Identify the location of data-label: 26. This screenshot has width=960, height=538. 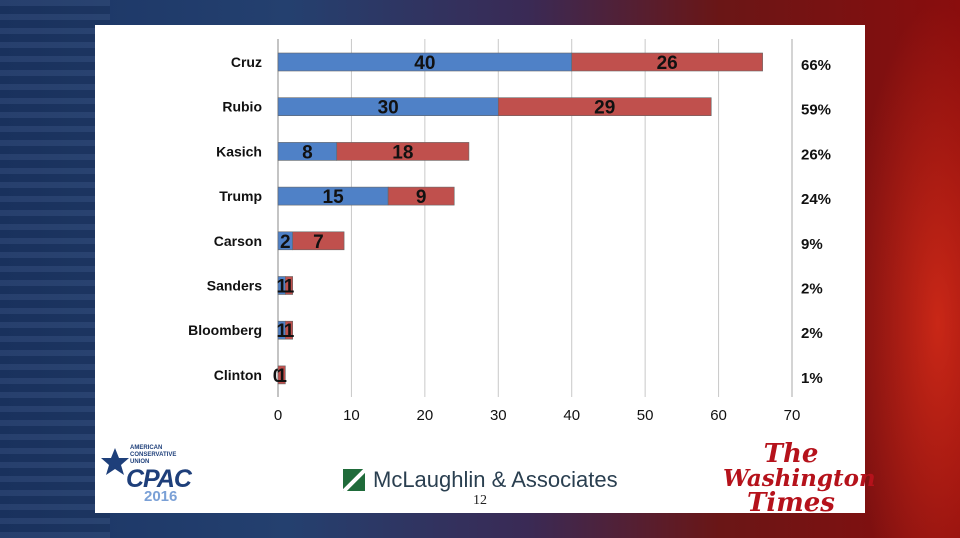
(667, 63).